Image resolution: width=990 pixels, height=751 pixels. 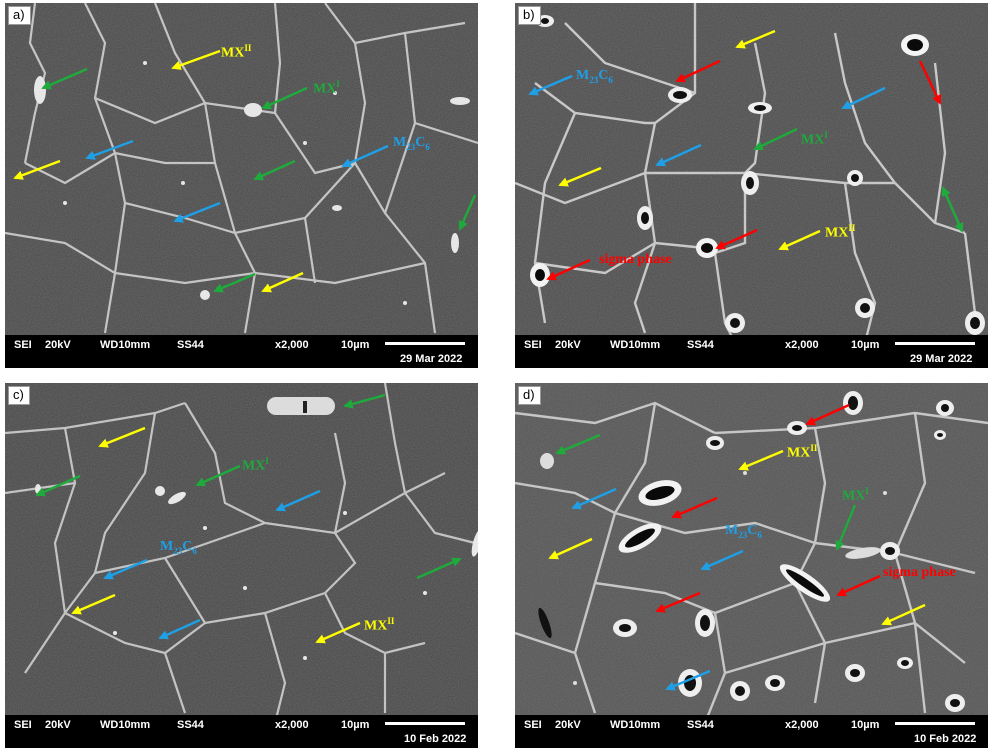 I want to click on panel-label-c: c), so click(x=19, y=395).